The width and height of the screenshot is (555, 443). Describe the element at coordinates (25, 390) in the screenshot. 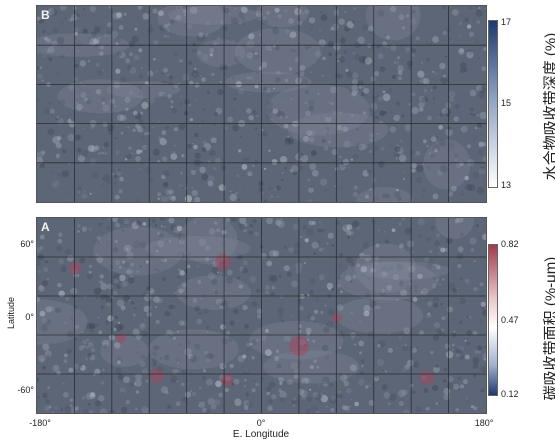

I see `y-tick-minus-60: -60°` at that location.